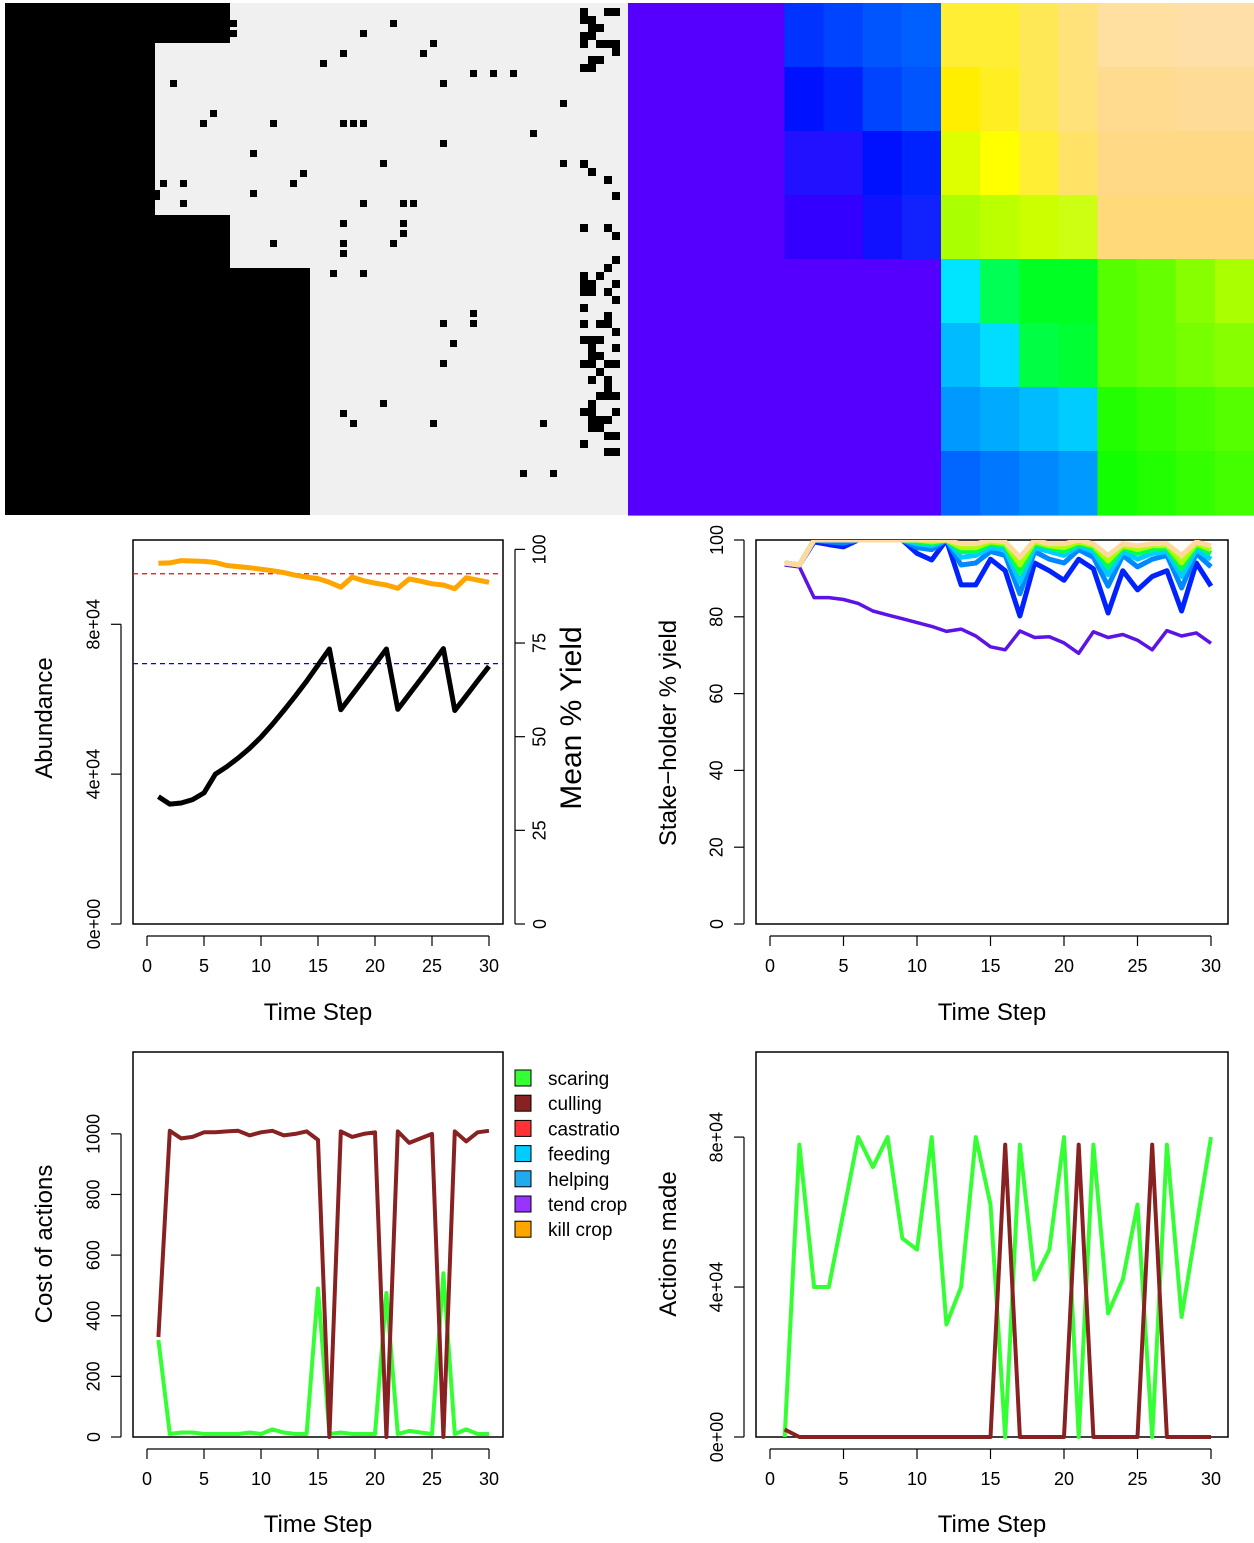 This screenshot has height=1543, width=1254. Describe the element at coordinates (44, 1244) in the screenshot. I see `p5-ylabel: Cost of actions` at that location.